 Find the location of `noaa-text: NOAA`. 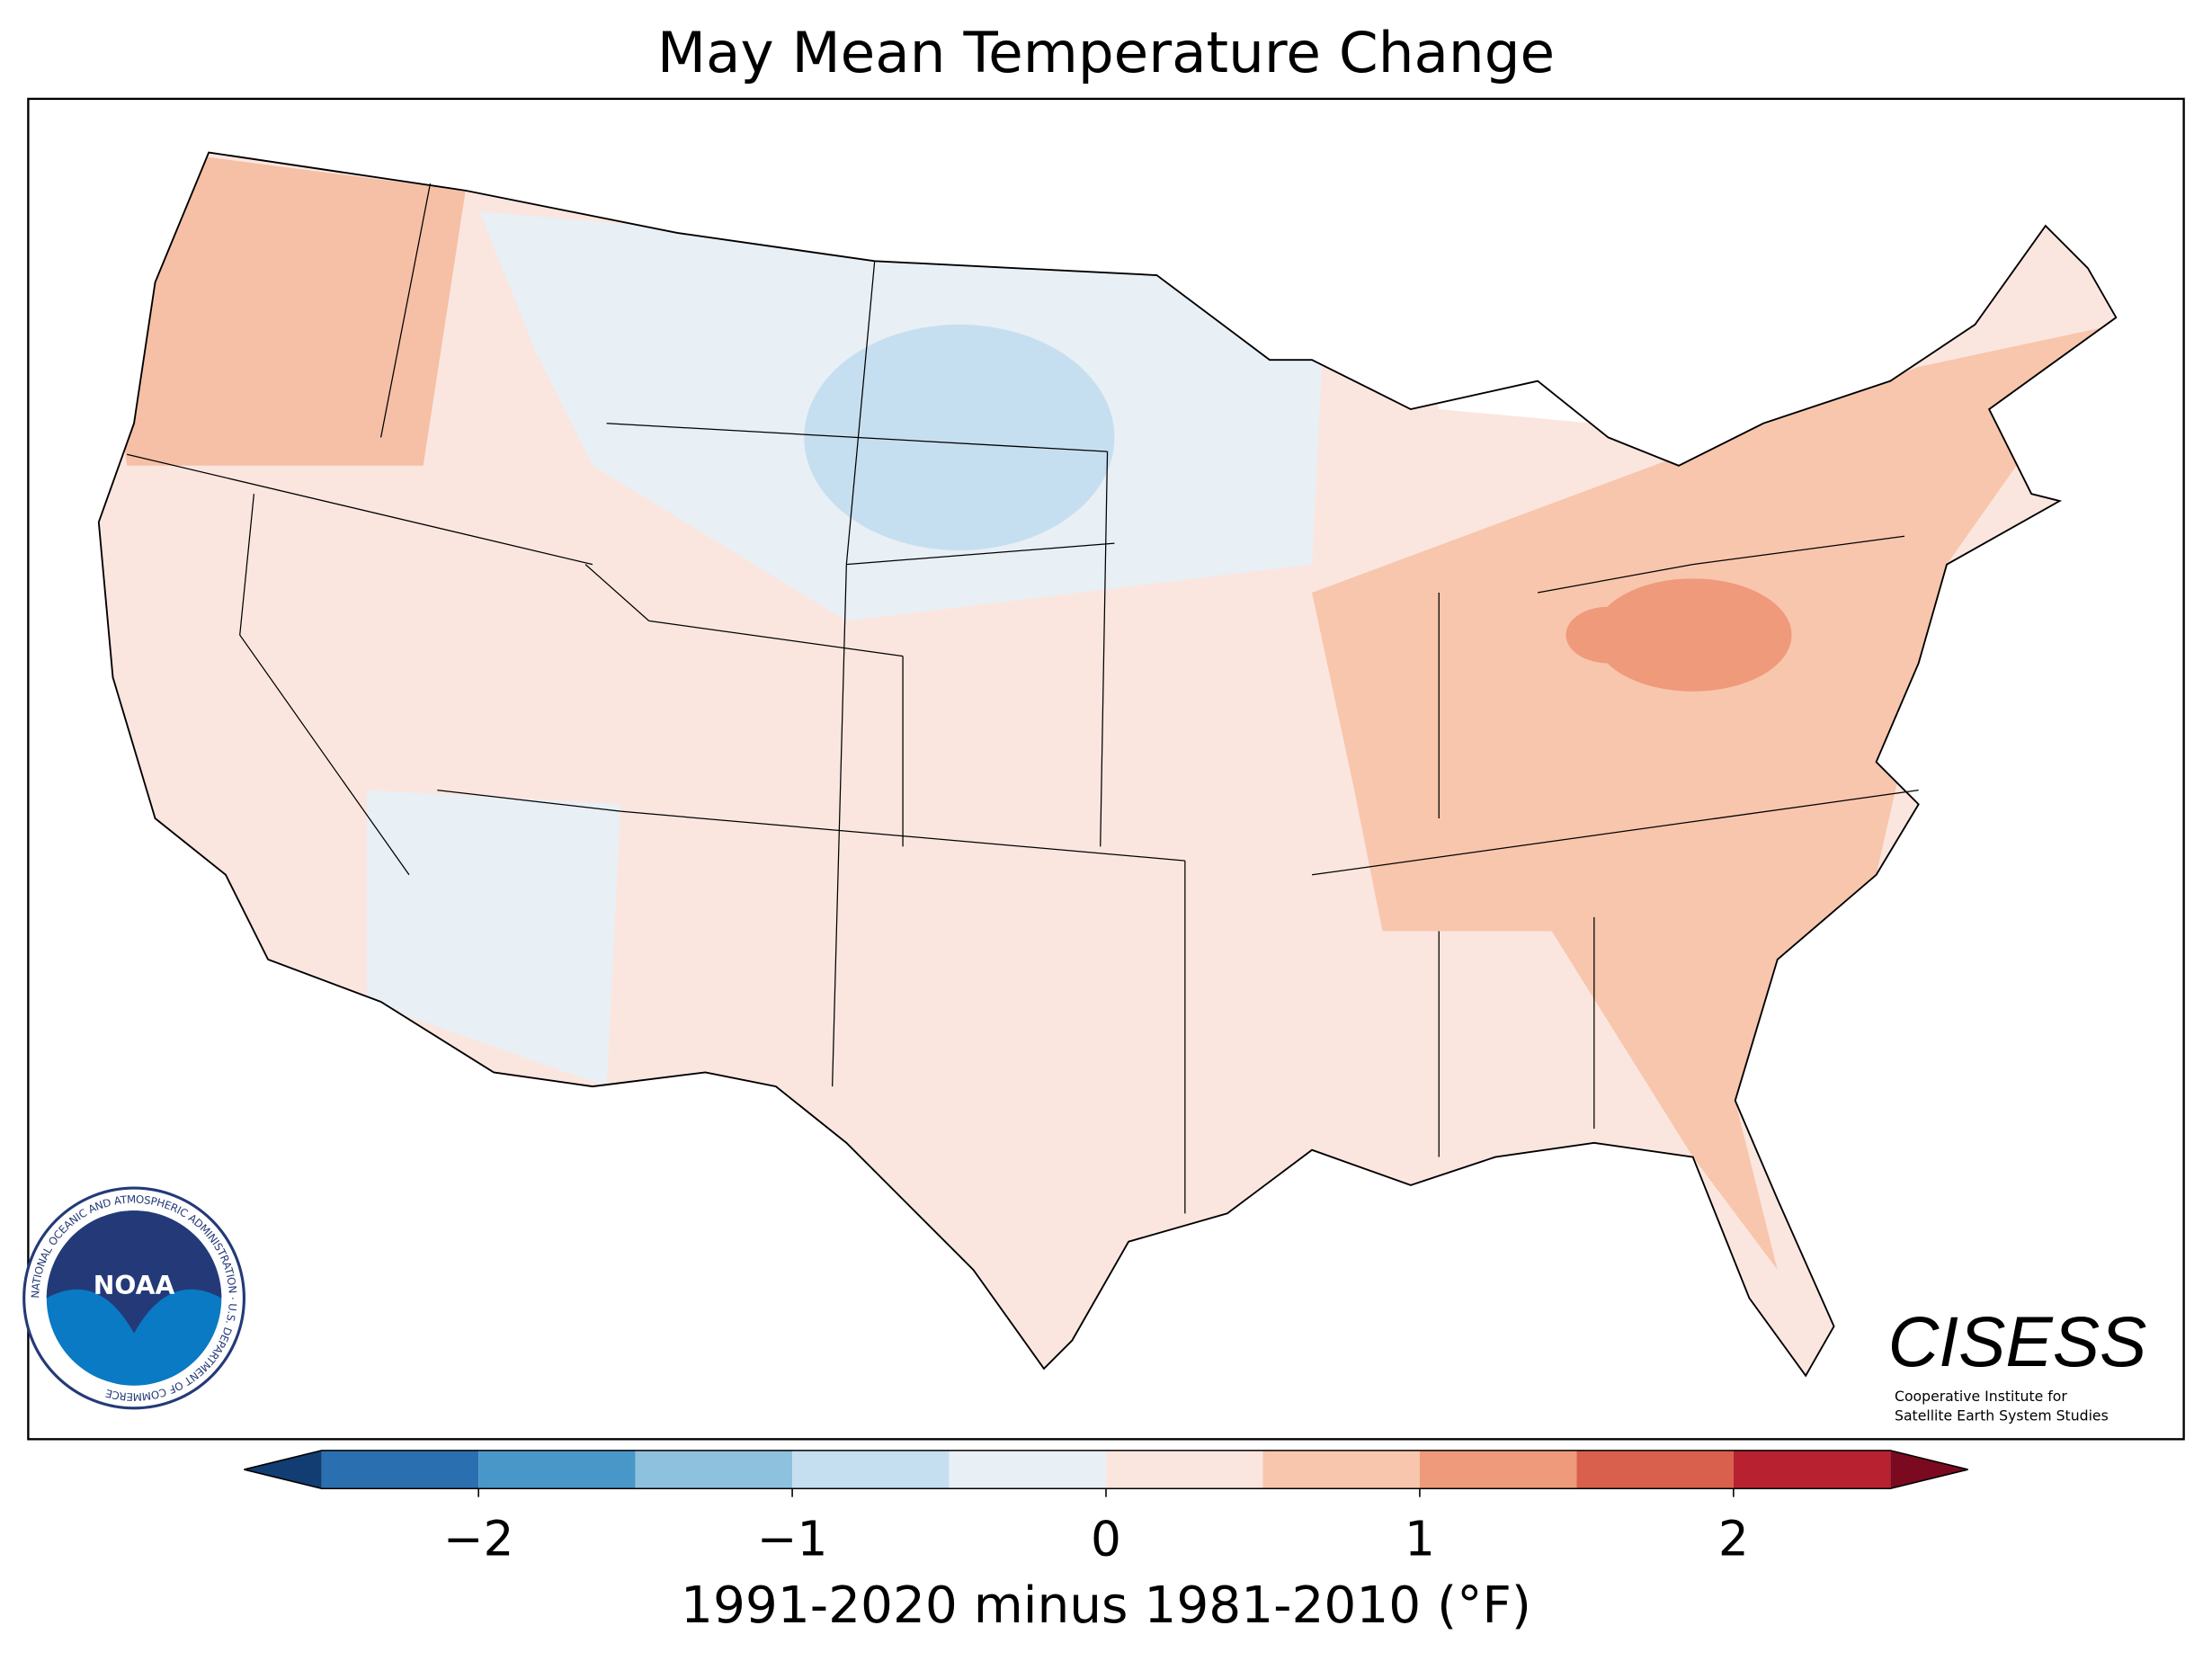

noaa-text: NOAA is located at coordinates (134, 1285).